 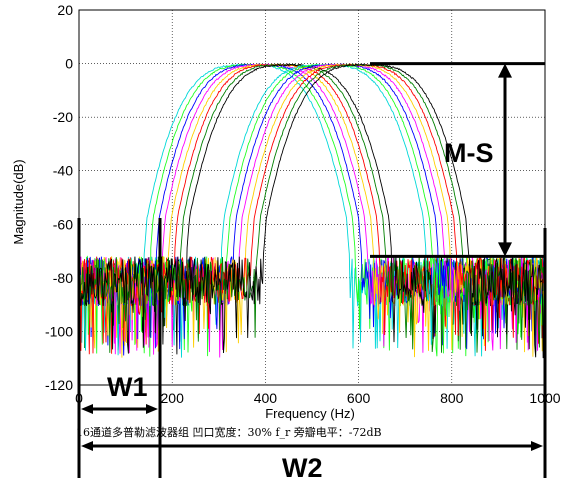 I want to click on x-tick-label: 800, so click(x=452, y=398).